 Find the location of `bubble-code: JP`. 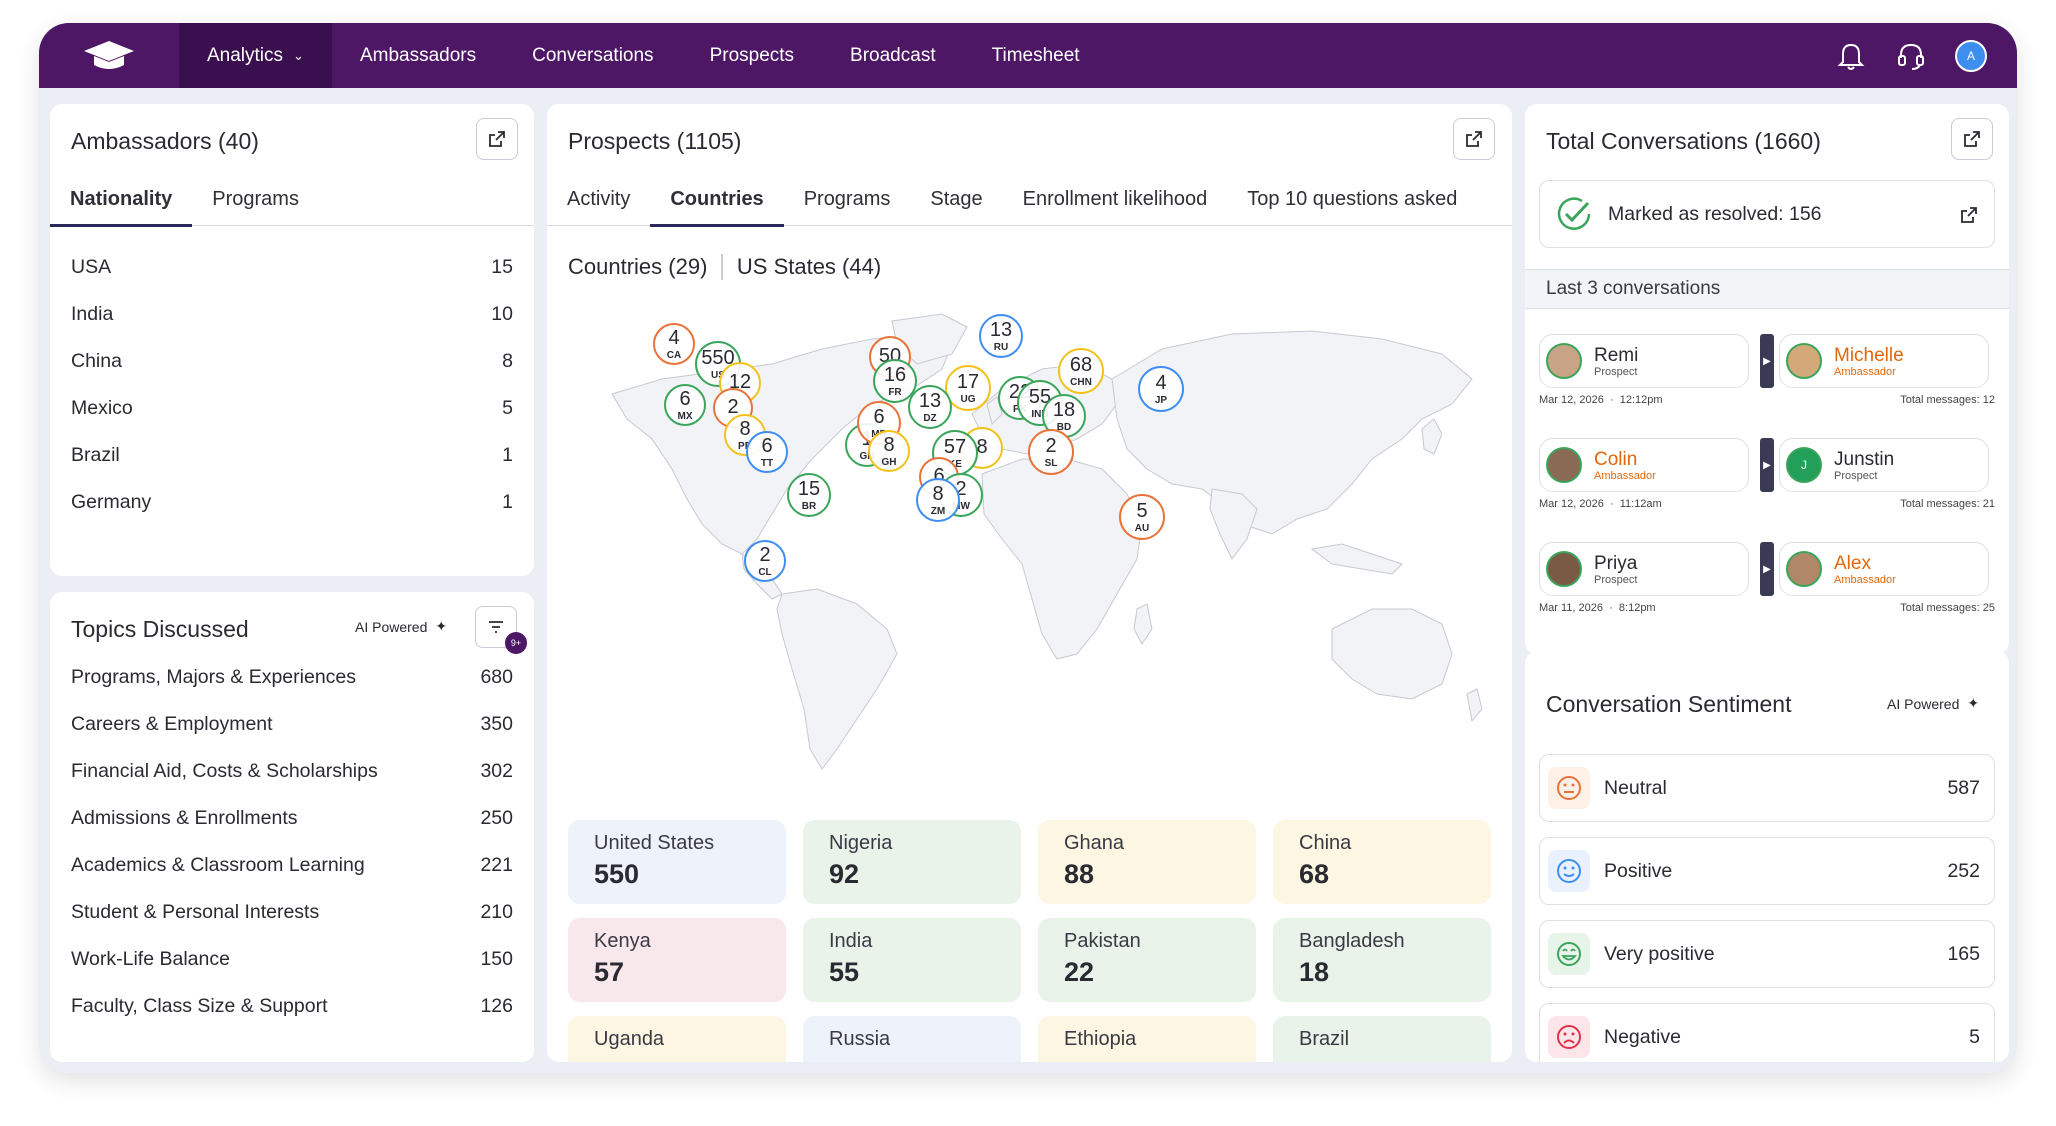

bubble-code: JP is located at coordinates (1161, 400).